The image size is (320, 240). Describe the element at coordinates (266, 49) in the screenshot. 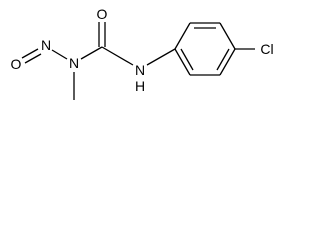

I see `atom-label: Cl` at that location.